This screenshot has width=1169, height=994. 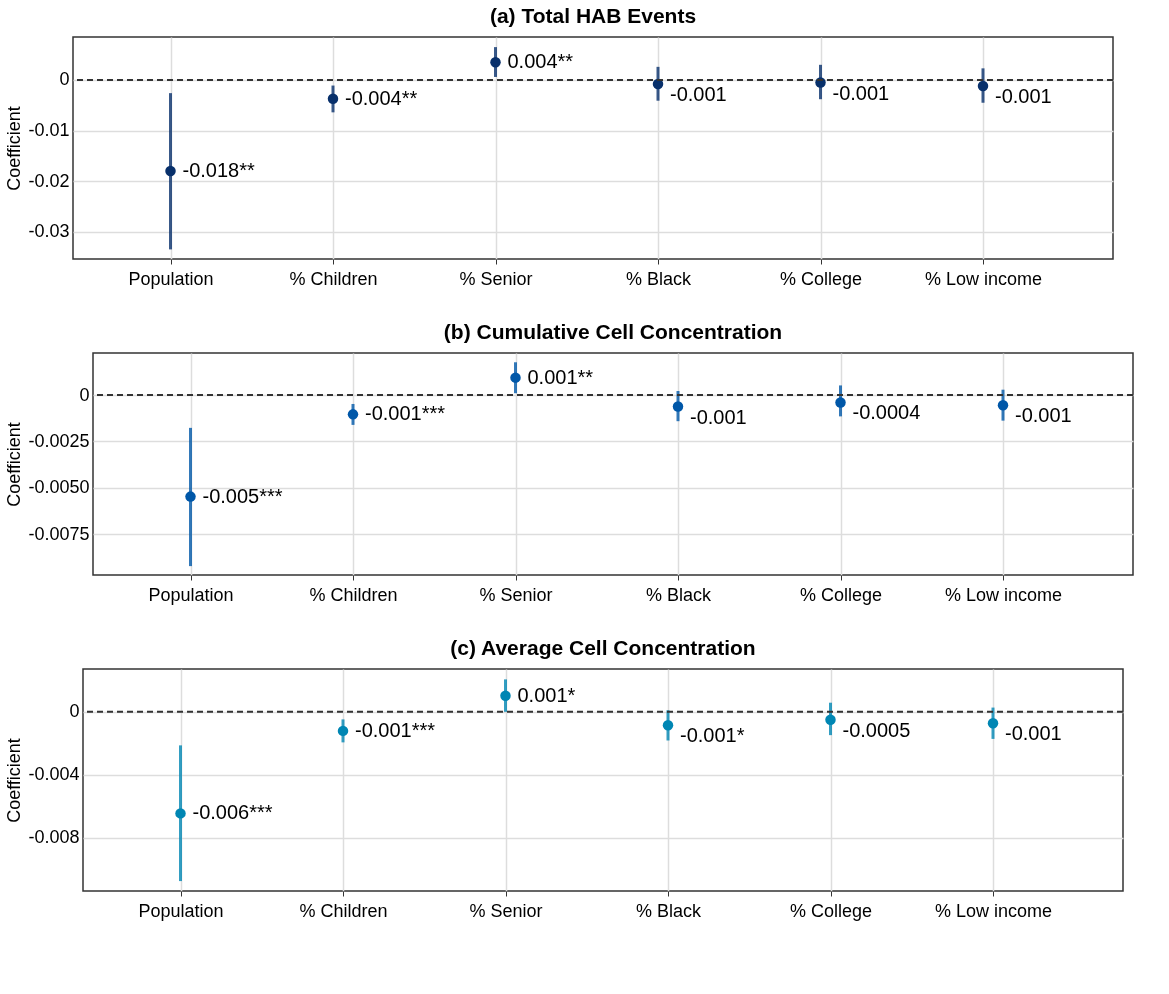 What do you see at coordinates (381, 97) in the screenshot?
I see `data-label: -0.004**` at bounding box center [381, 97].